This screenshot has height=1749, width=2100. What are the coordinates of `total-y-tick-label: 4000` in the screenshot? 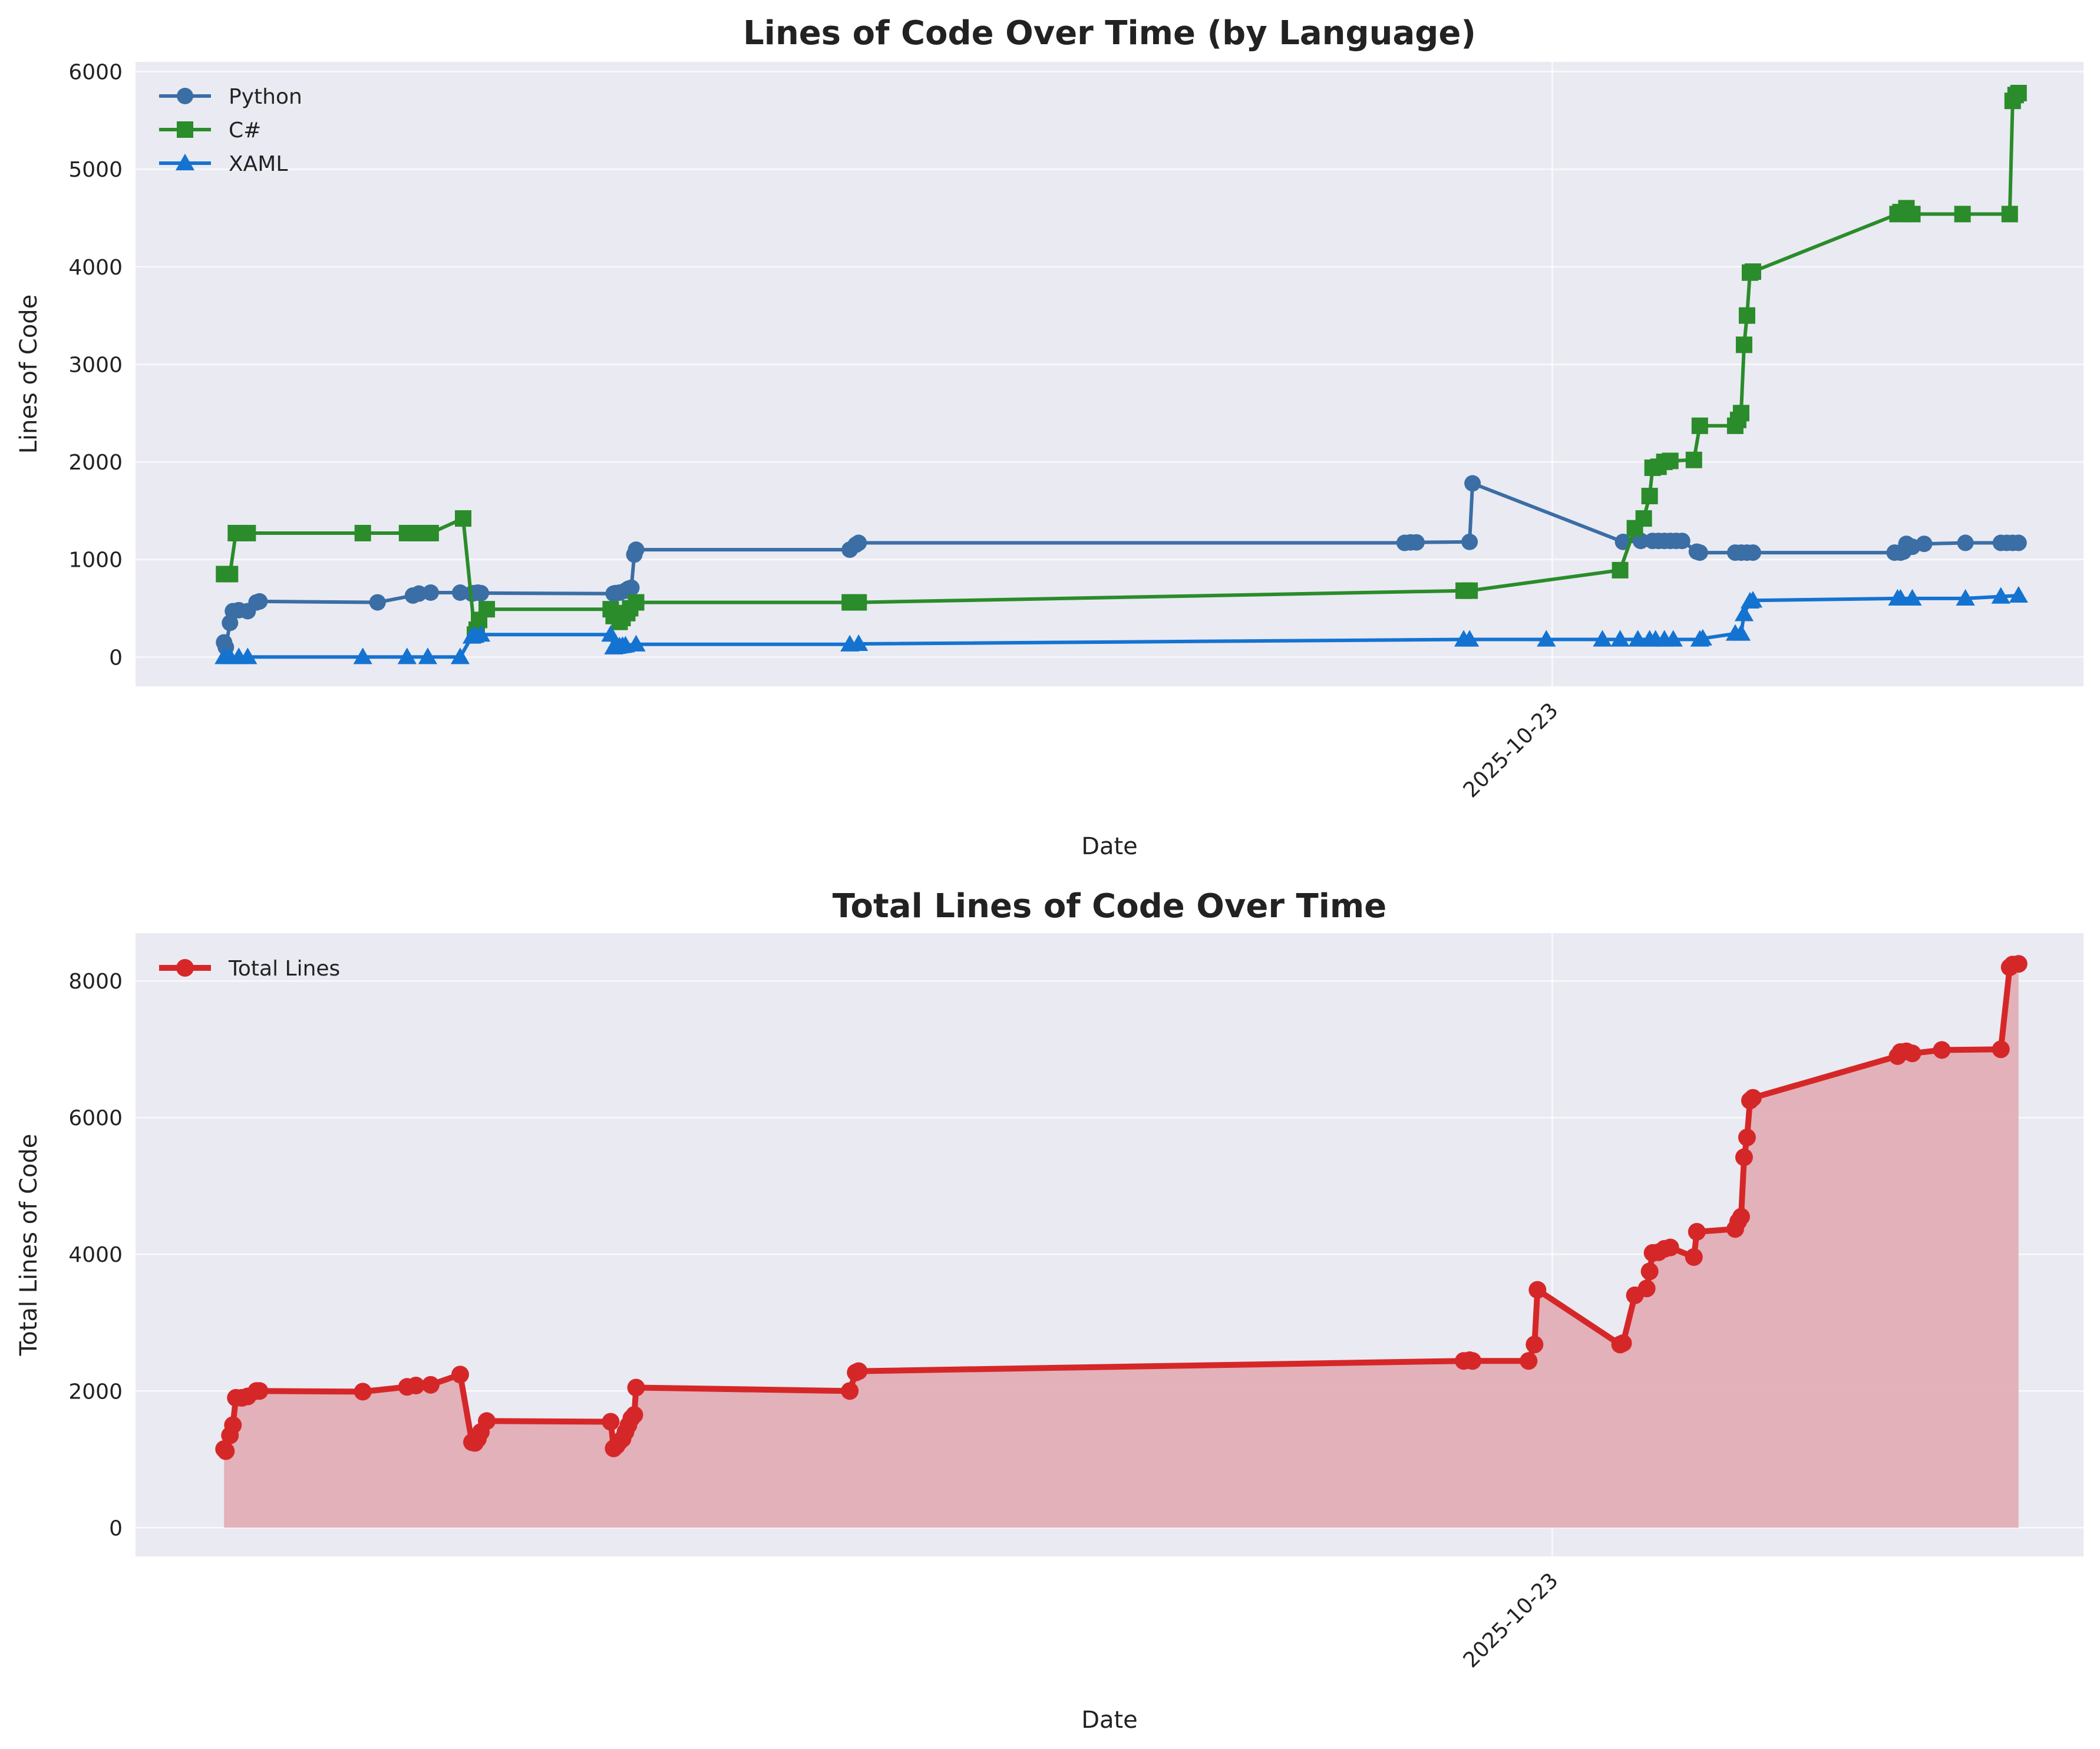 It's located at (95, 1255).